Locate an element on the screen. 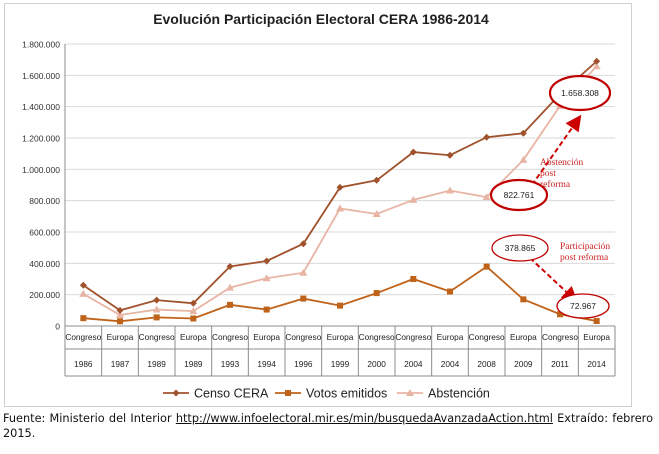 This screenshot has height=454, width=659. label-abst-2014: 1.658.308 is located at coordinates (580, 93).